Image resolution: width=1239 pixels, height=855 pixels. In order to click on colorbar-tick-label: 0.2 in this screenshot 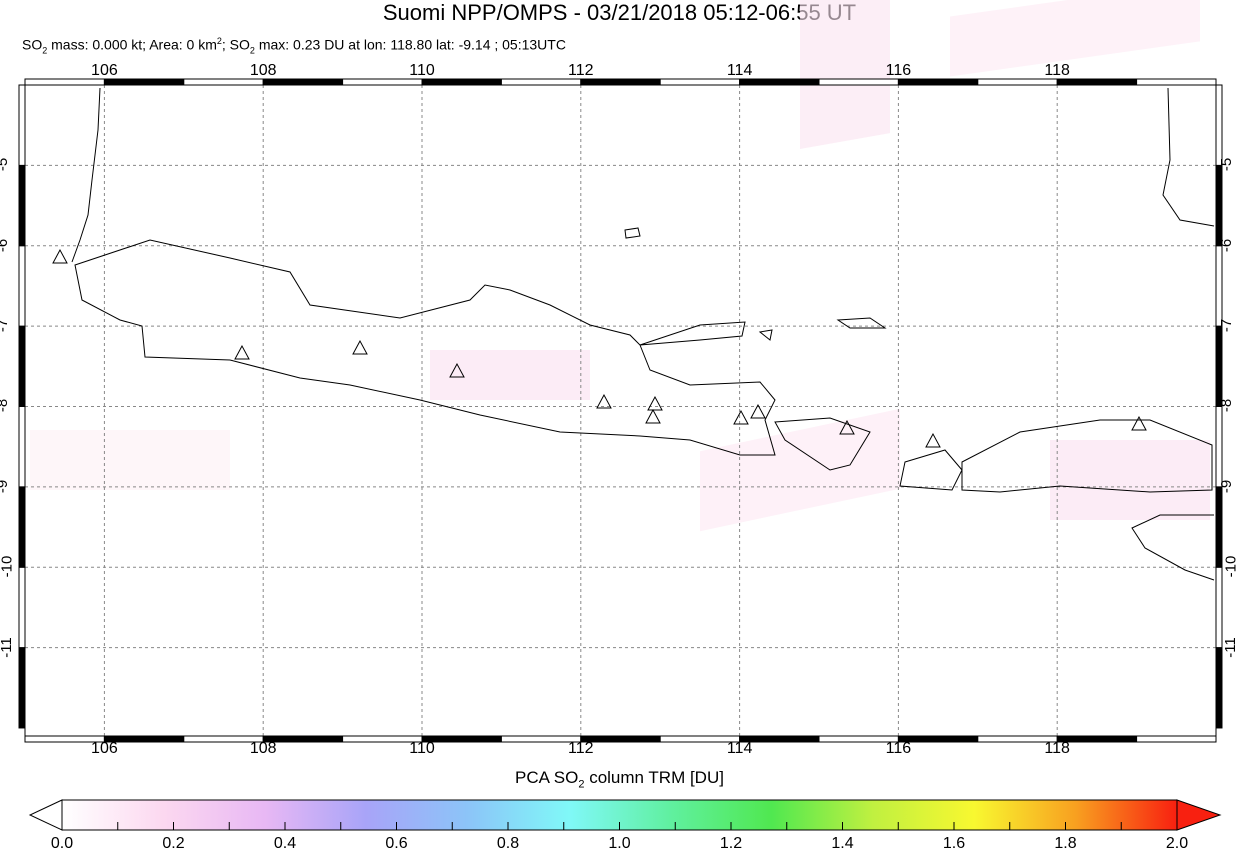, I will do `click(173, 843)`.